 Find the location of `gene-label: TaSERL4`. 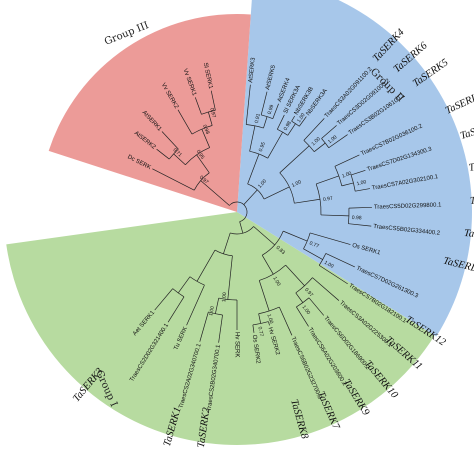

gene-label: TaSERL4 is located at coordinates (471, 165).